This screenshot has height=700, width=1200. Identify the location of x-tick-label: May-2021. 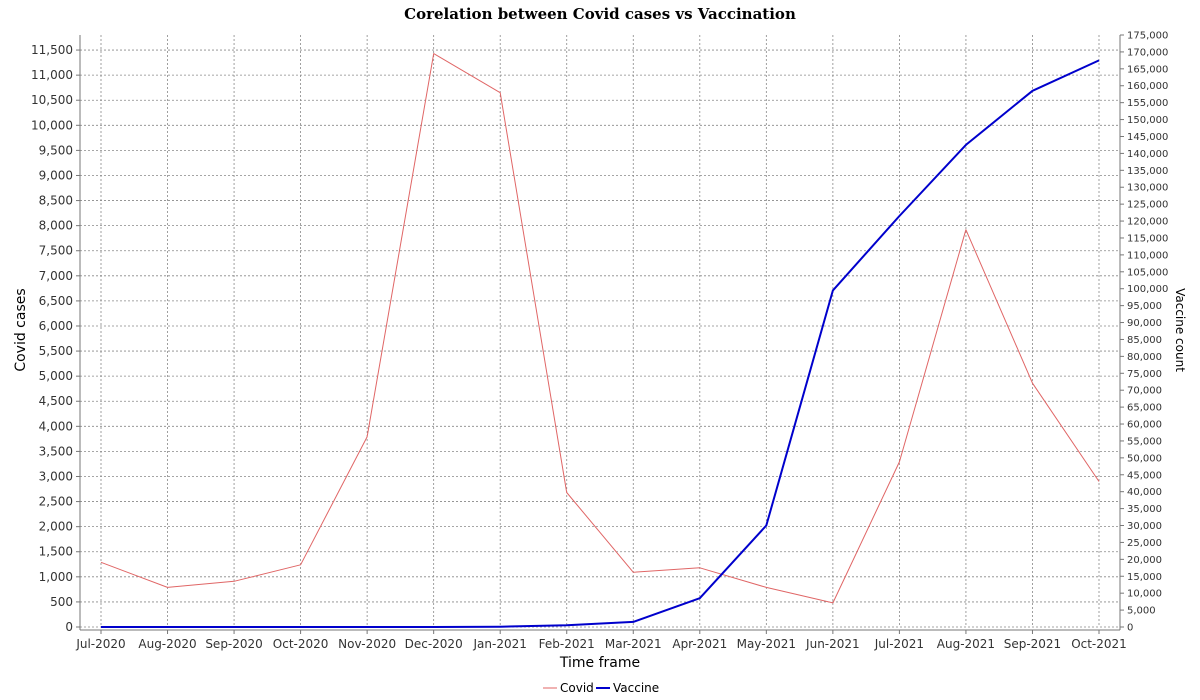
(766, 644).